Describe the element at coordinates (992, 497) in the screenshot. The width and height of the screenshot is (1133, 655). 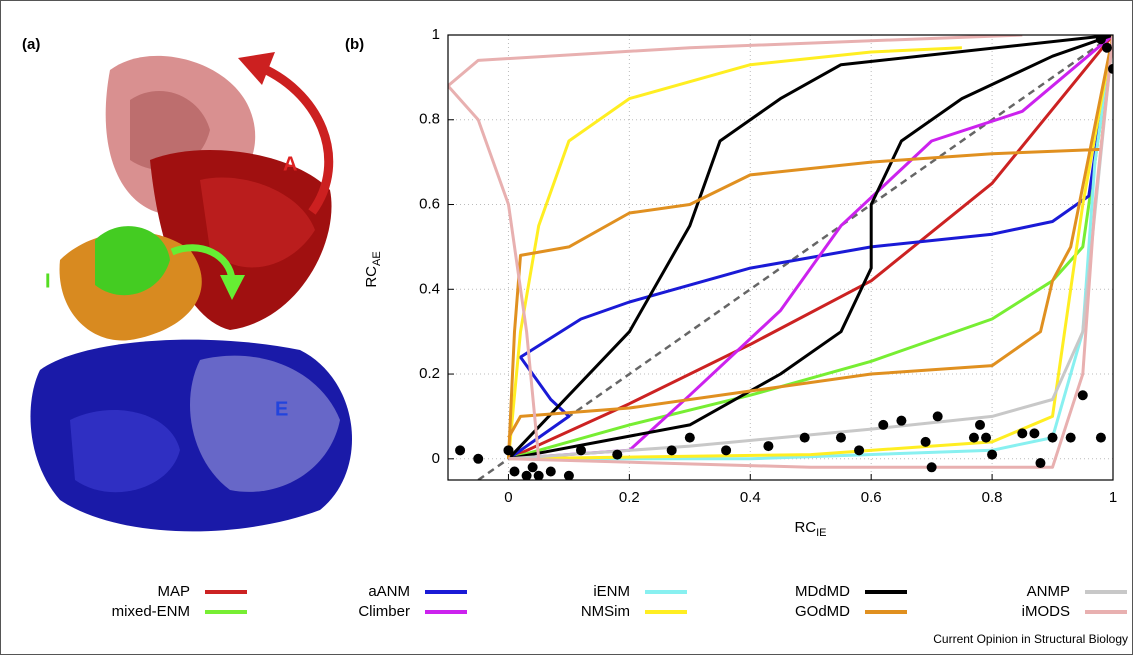
I see `x-tick-label: 0.8` at that location.